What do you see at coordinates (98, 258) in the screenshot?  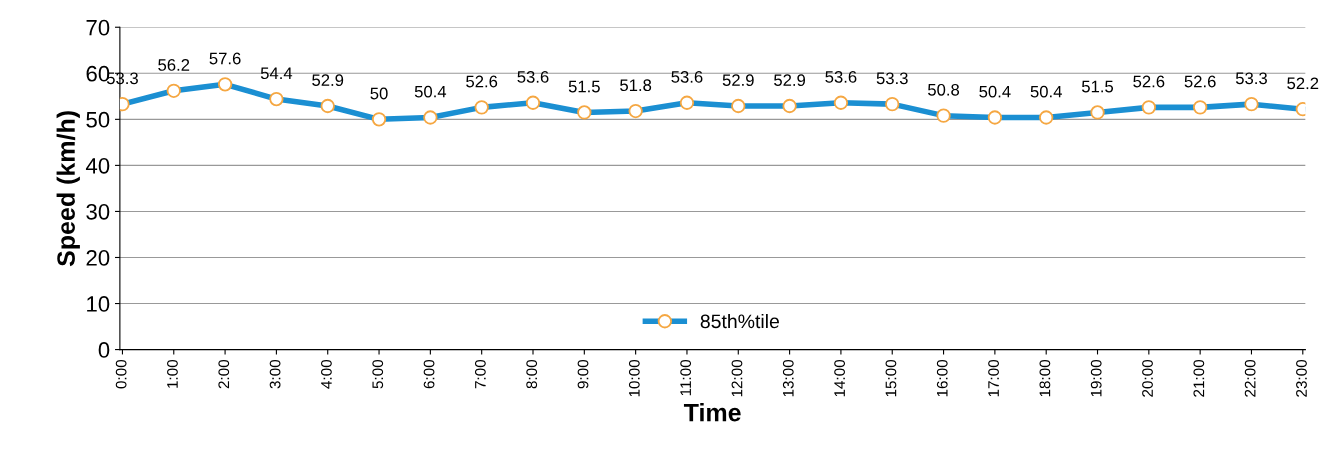 I see `y-tick-label: 20` at bounding box center [98, 258].